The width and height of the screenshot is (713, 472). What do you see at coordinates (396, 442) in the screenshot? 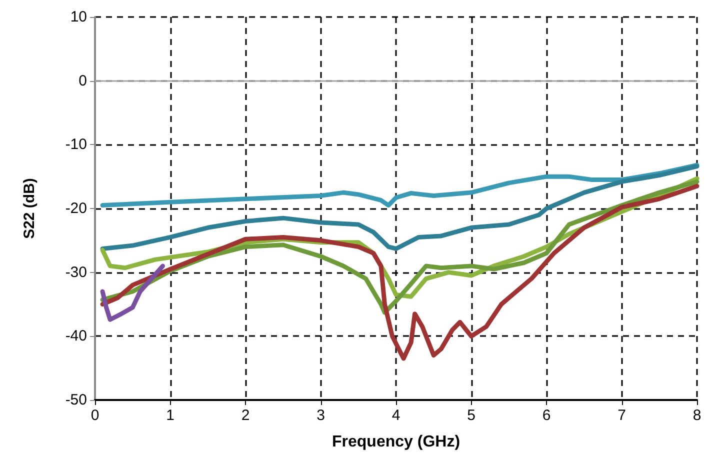
I see `x-axis-title: Frequency (GHz)` at bounding box center [396, 442].